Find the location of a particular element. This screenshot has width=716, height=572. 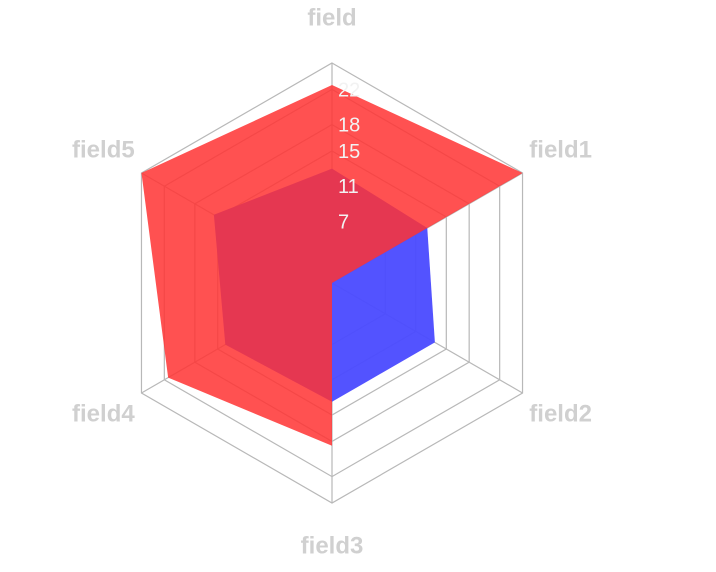

tick-label-7: 7 is located at coordinates (343, 222).